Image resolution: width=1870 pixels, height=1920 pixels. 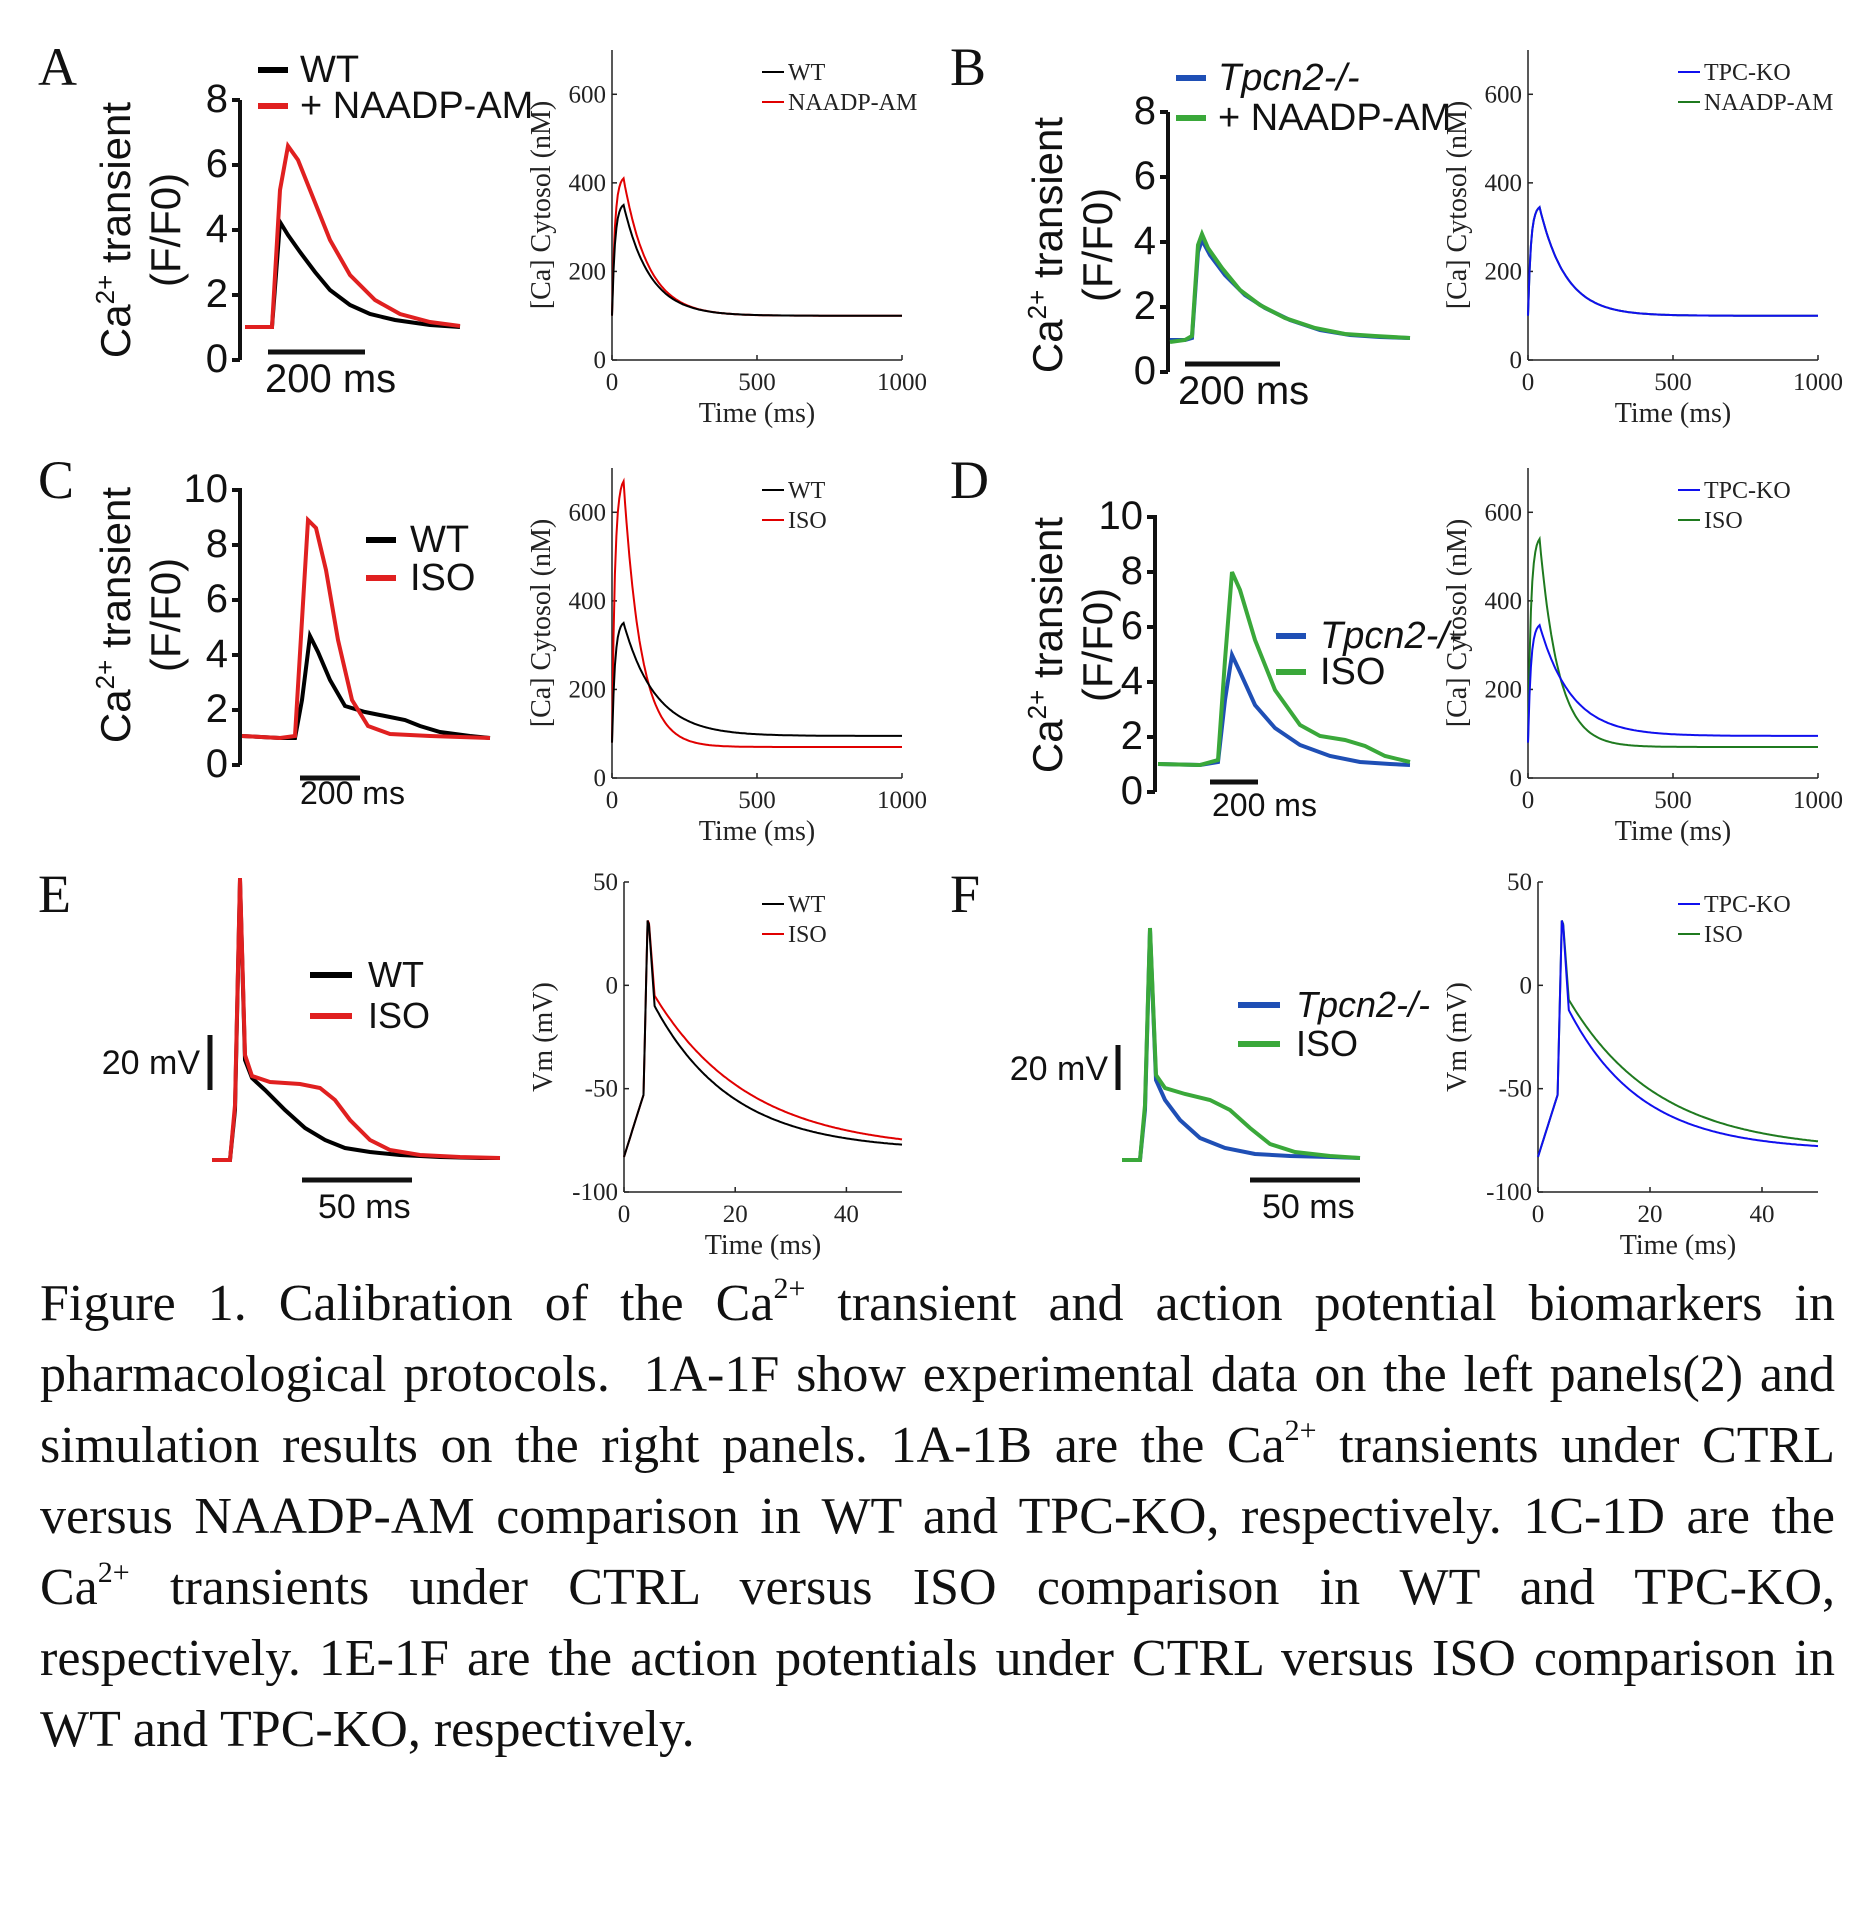 I want to click on panel-f-experimental: 20 mV 50 ms Tpcn2-/- ISO, so click(x=1220, y=1076).